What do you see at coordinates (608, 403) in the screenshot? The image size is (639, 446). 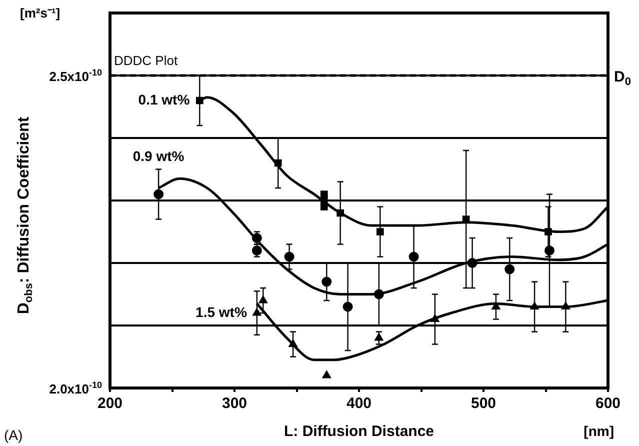 I see `x-tick-label: 600` at bounding box center [608, 403].